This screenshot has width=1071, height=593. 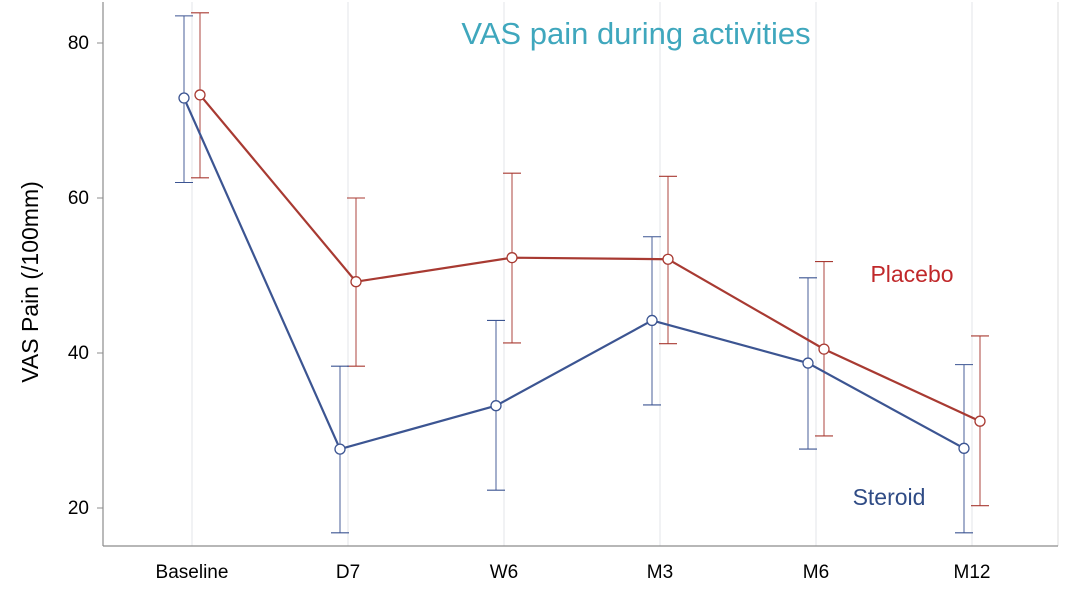 What do you see at coordinates (660, 572) in the screenshot?
I see `x-tick-label-m3: M3` at bounding box center [660, 572].